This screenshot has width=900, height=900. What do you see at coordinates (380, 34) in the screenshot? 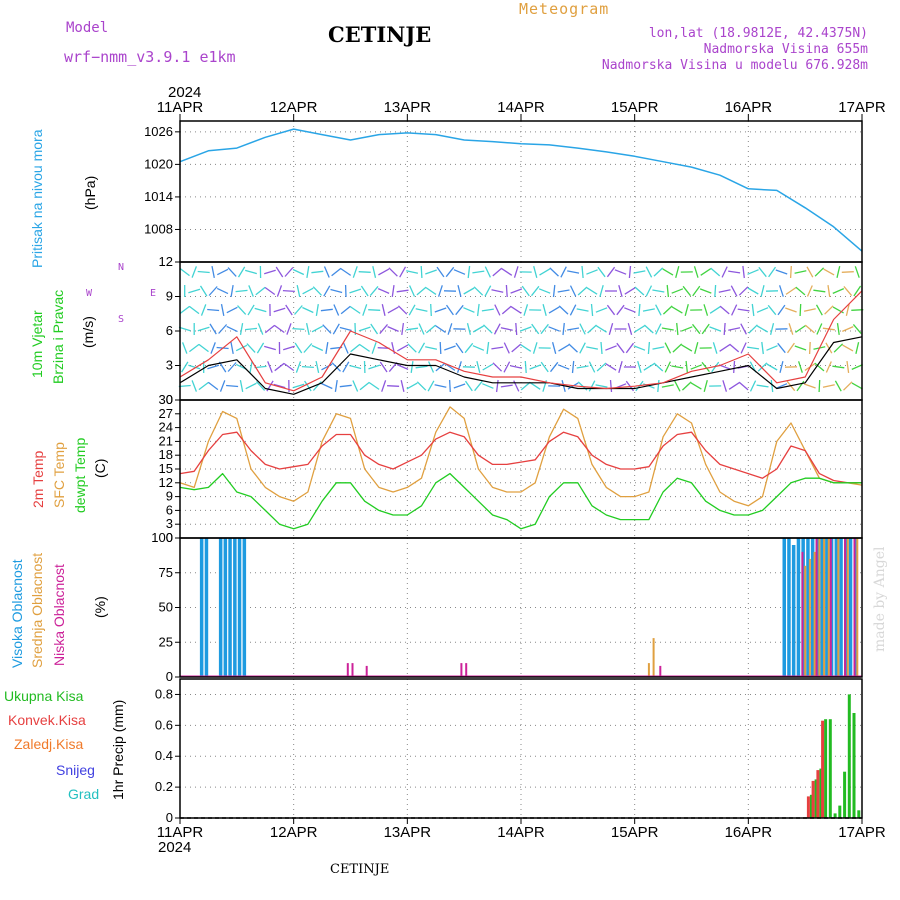
I see `station-title: CETINJE` at bounding box center [380, 34].